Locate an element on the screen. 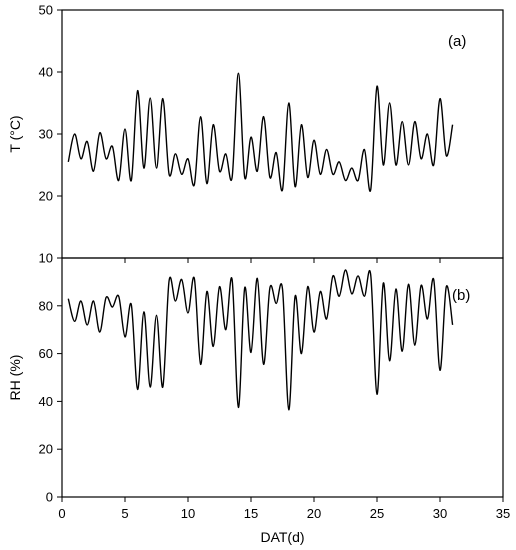  x-tick-label: 15 is located at coordinates (251, 513).